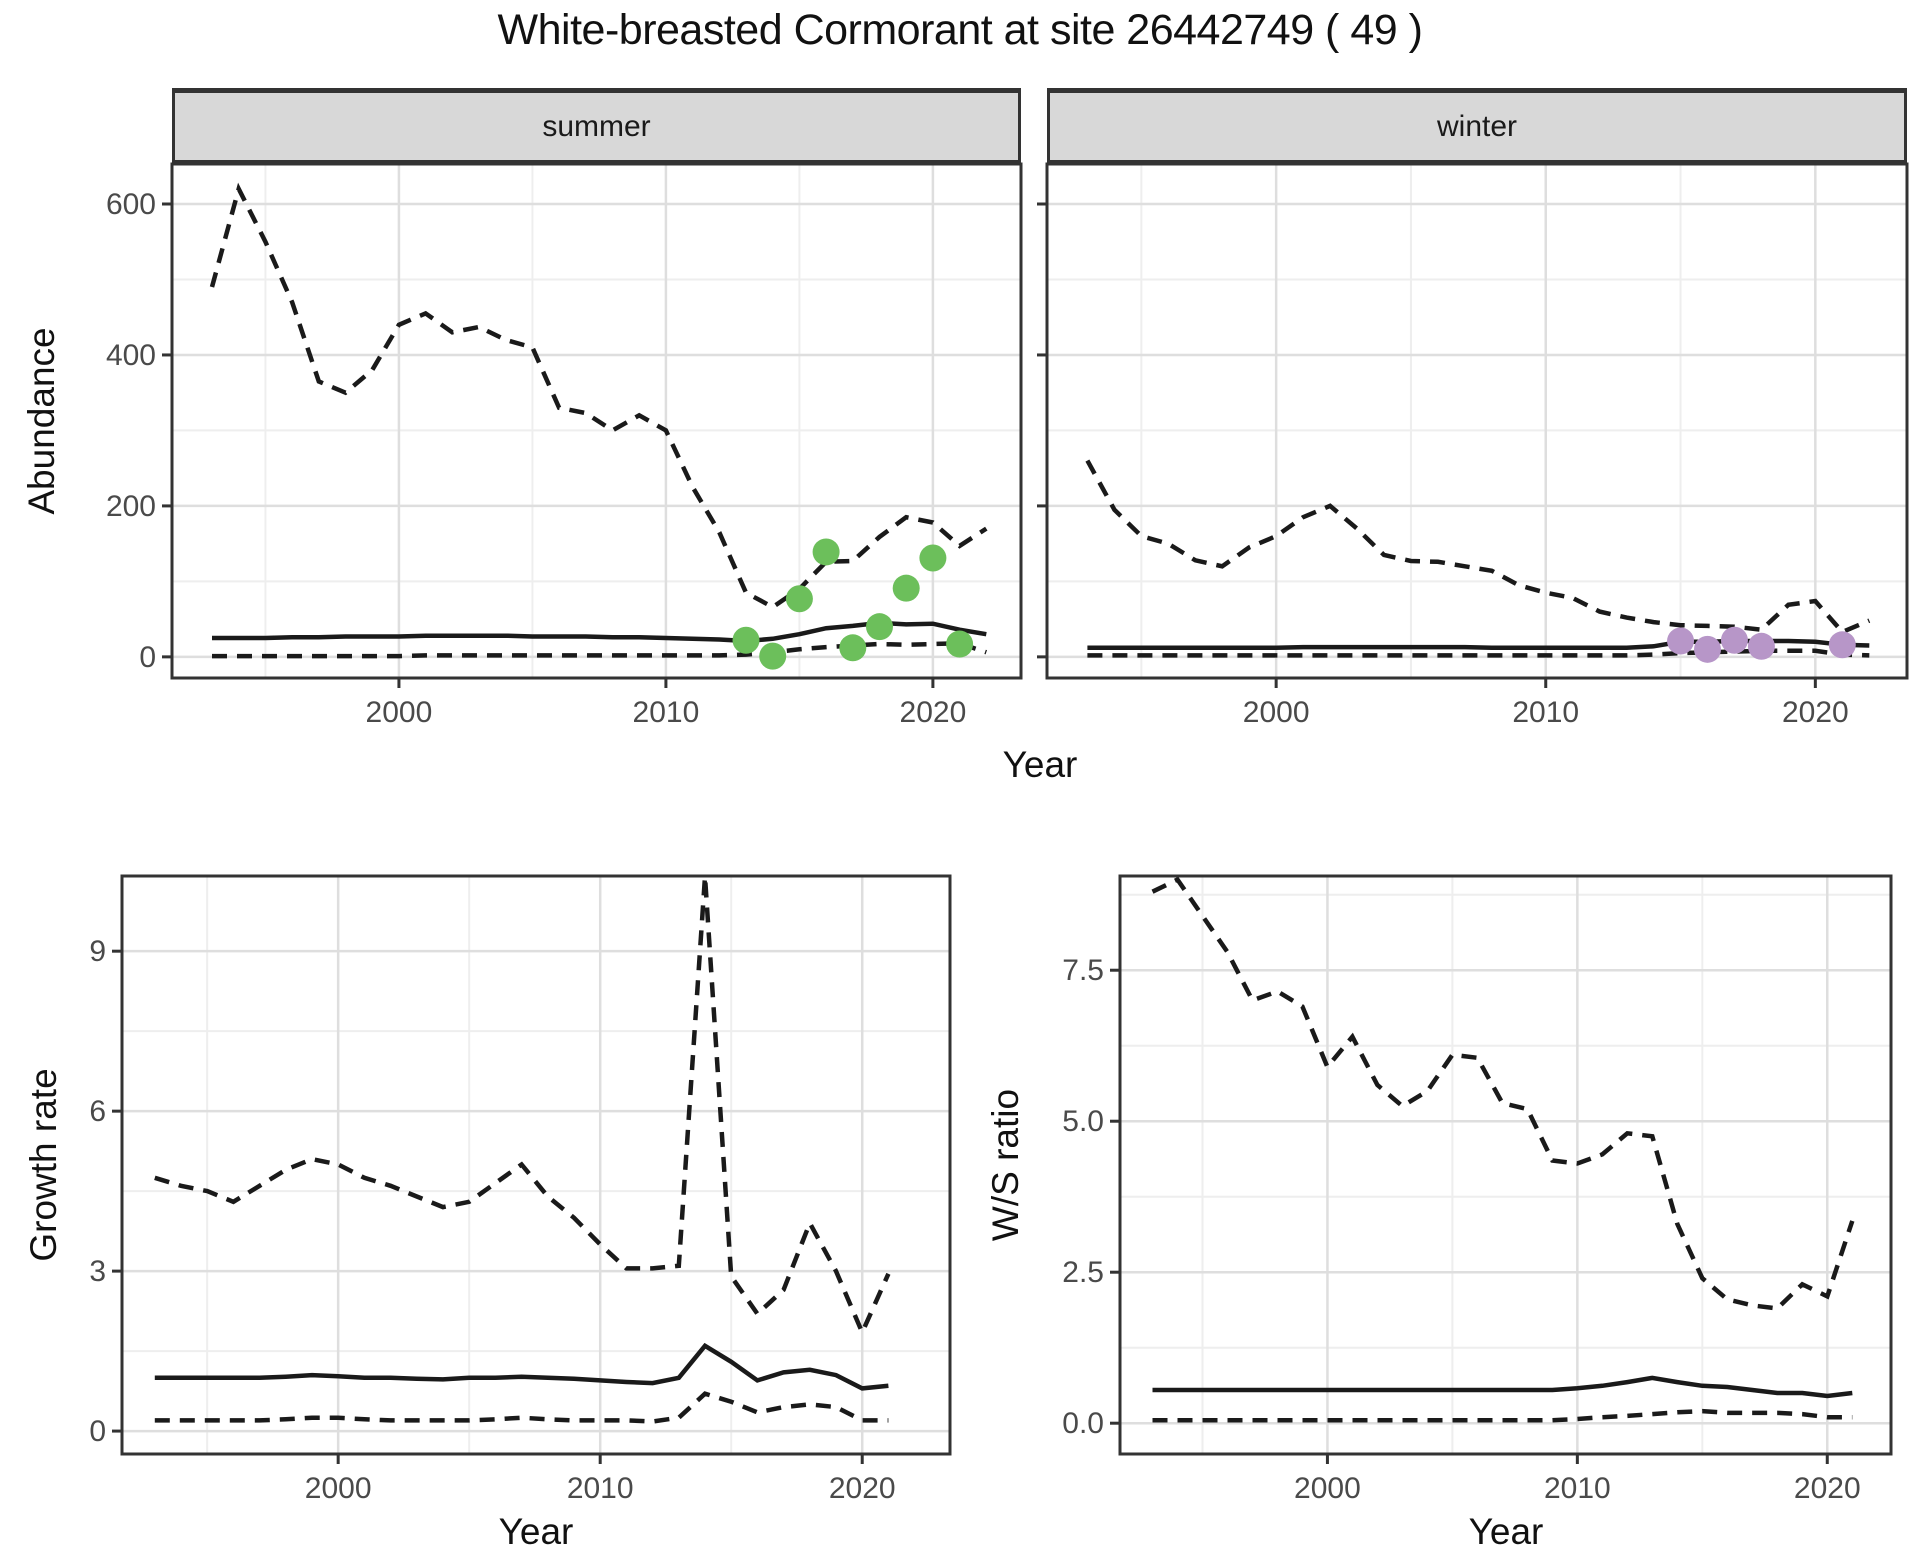 The height and width of the screenshot is (1560, 1920). I want to click on x-axis-title-year-ws: Year, so click(1506, 1531).